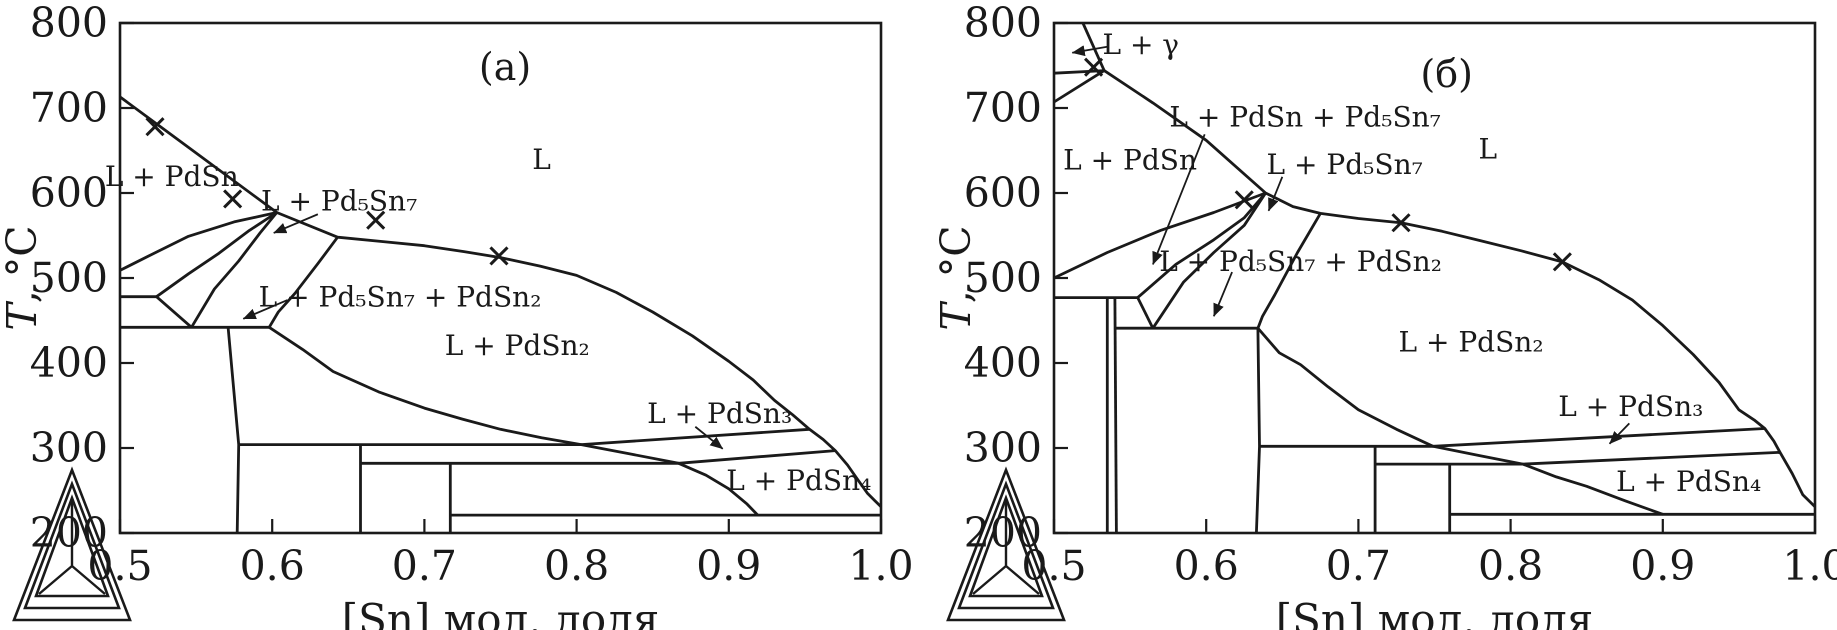 The height and width of the screenshot is (630, 1837). What do you see at coordinates (513, 421) in the screenshot?
I see `boundary-pdsn2-solvus` at bounding box center [513, 421].